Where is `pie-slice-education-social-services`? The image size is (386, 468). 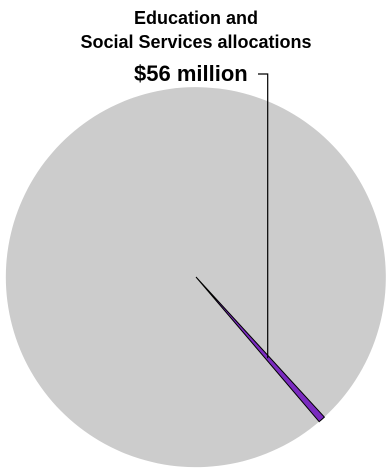
pie-slice-education-social-services is located at coordinates (260, 349).